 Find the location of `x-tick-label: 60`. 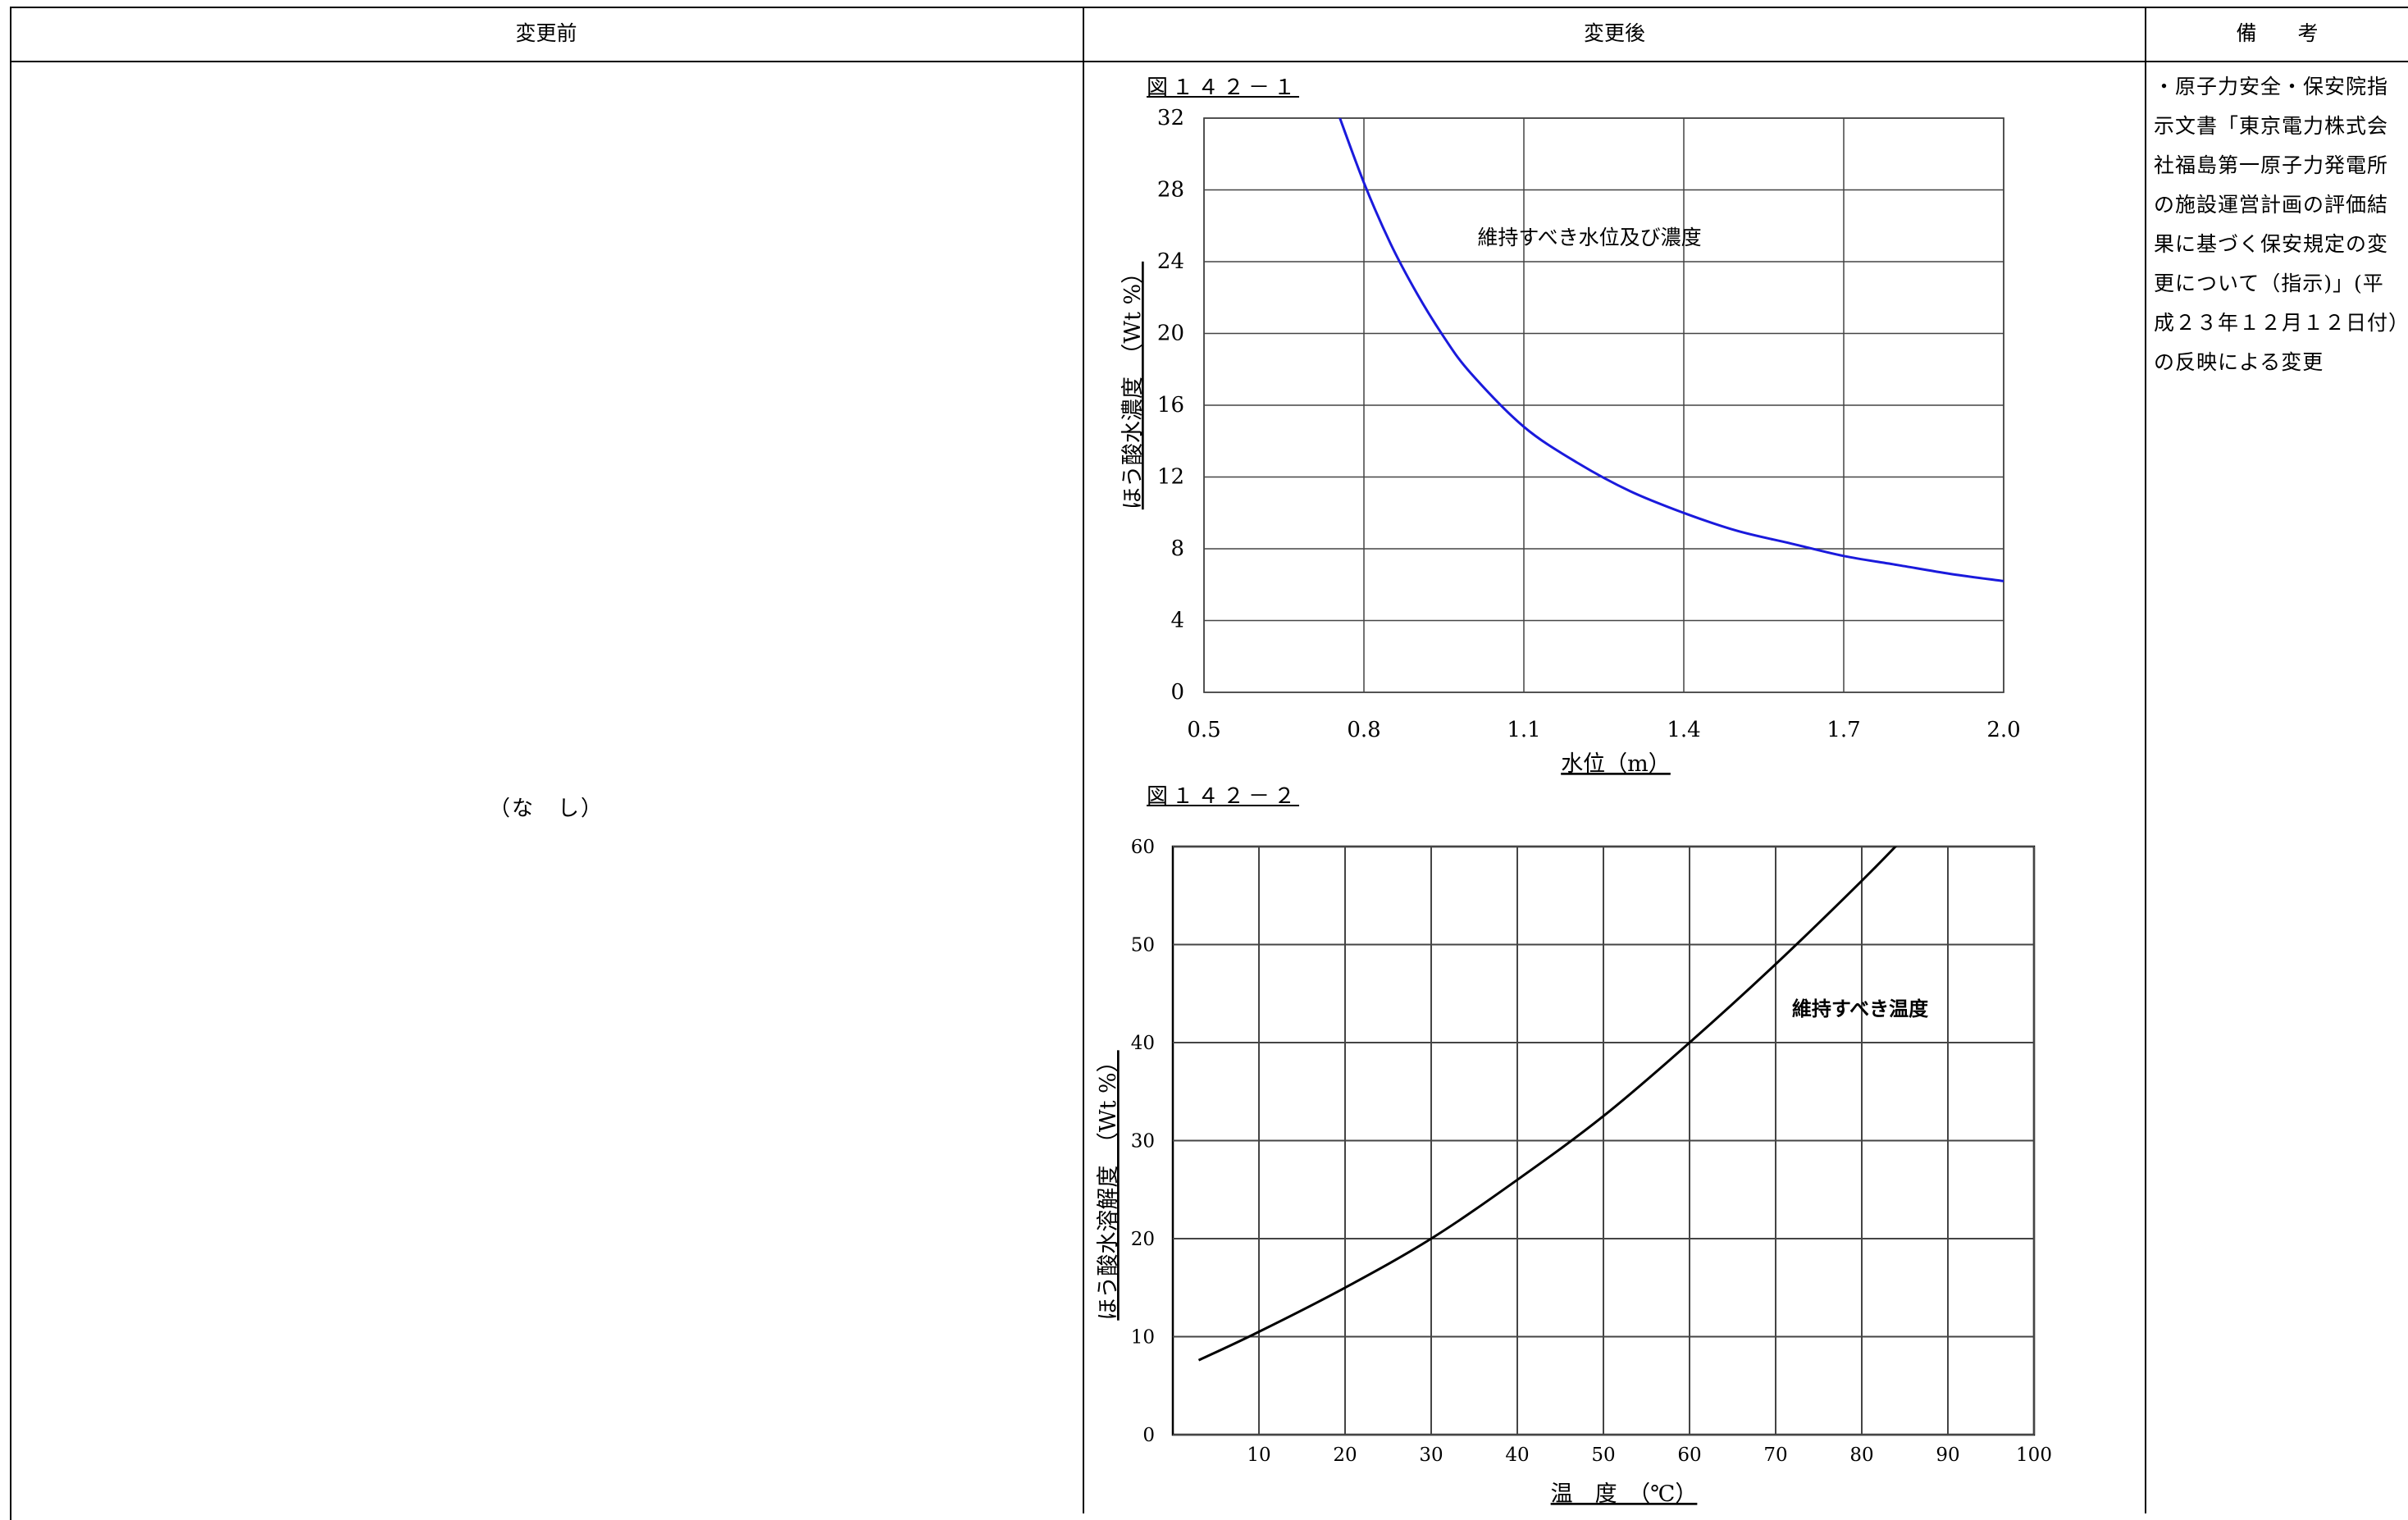

x-tick-label: 60 is located at coordinates (1689, 1455).